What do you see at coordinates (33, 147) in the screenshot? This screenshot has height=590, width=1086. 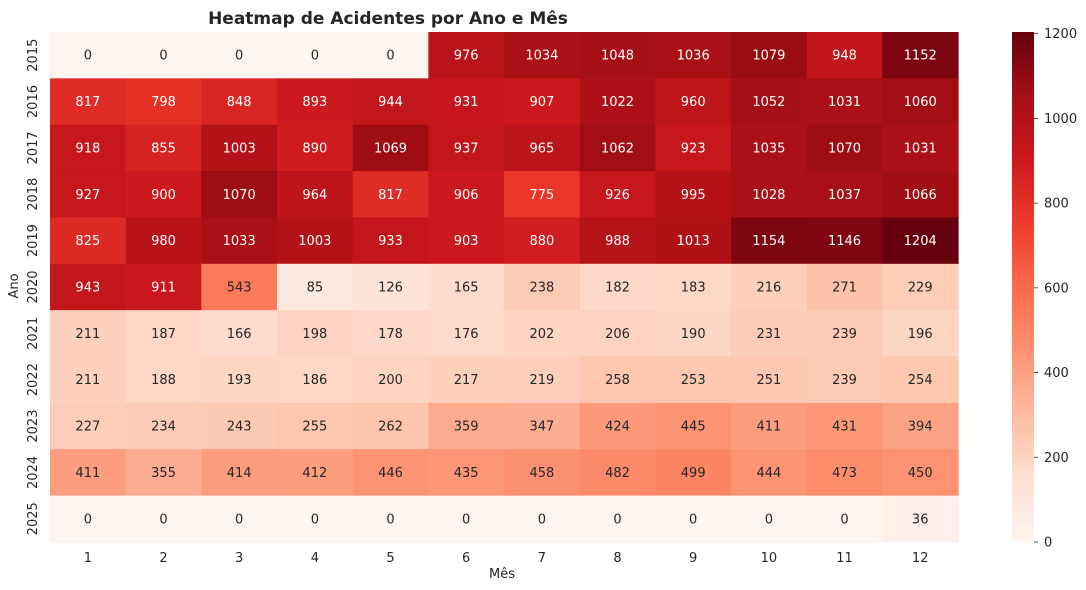 I see `y-tick-label: 2017` at bounding box center [33, 147].